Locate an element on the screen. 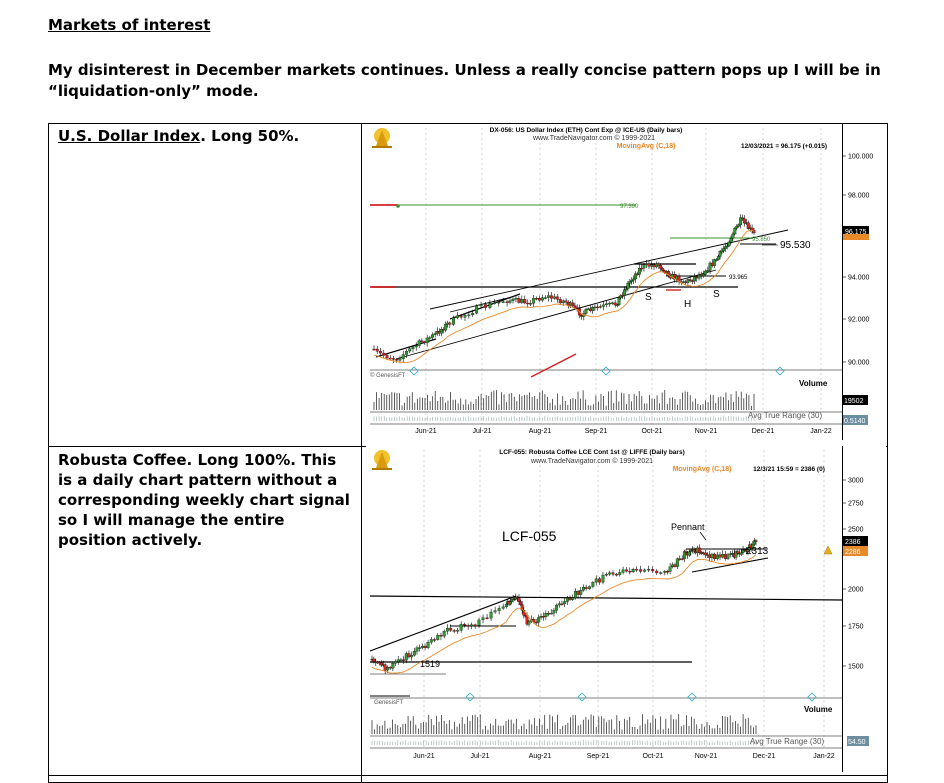  atr-label: Avg True Range (30) is located at coordinates (785, 415).